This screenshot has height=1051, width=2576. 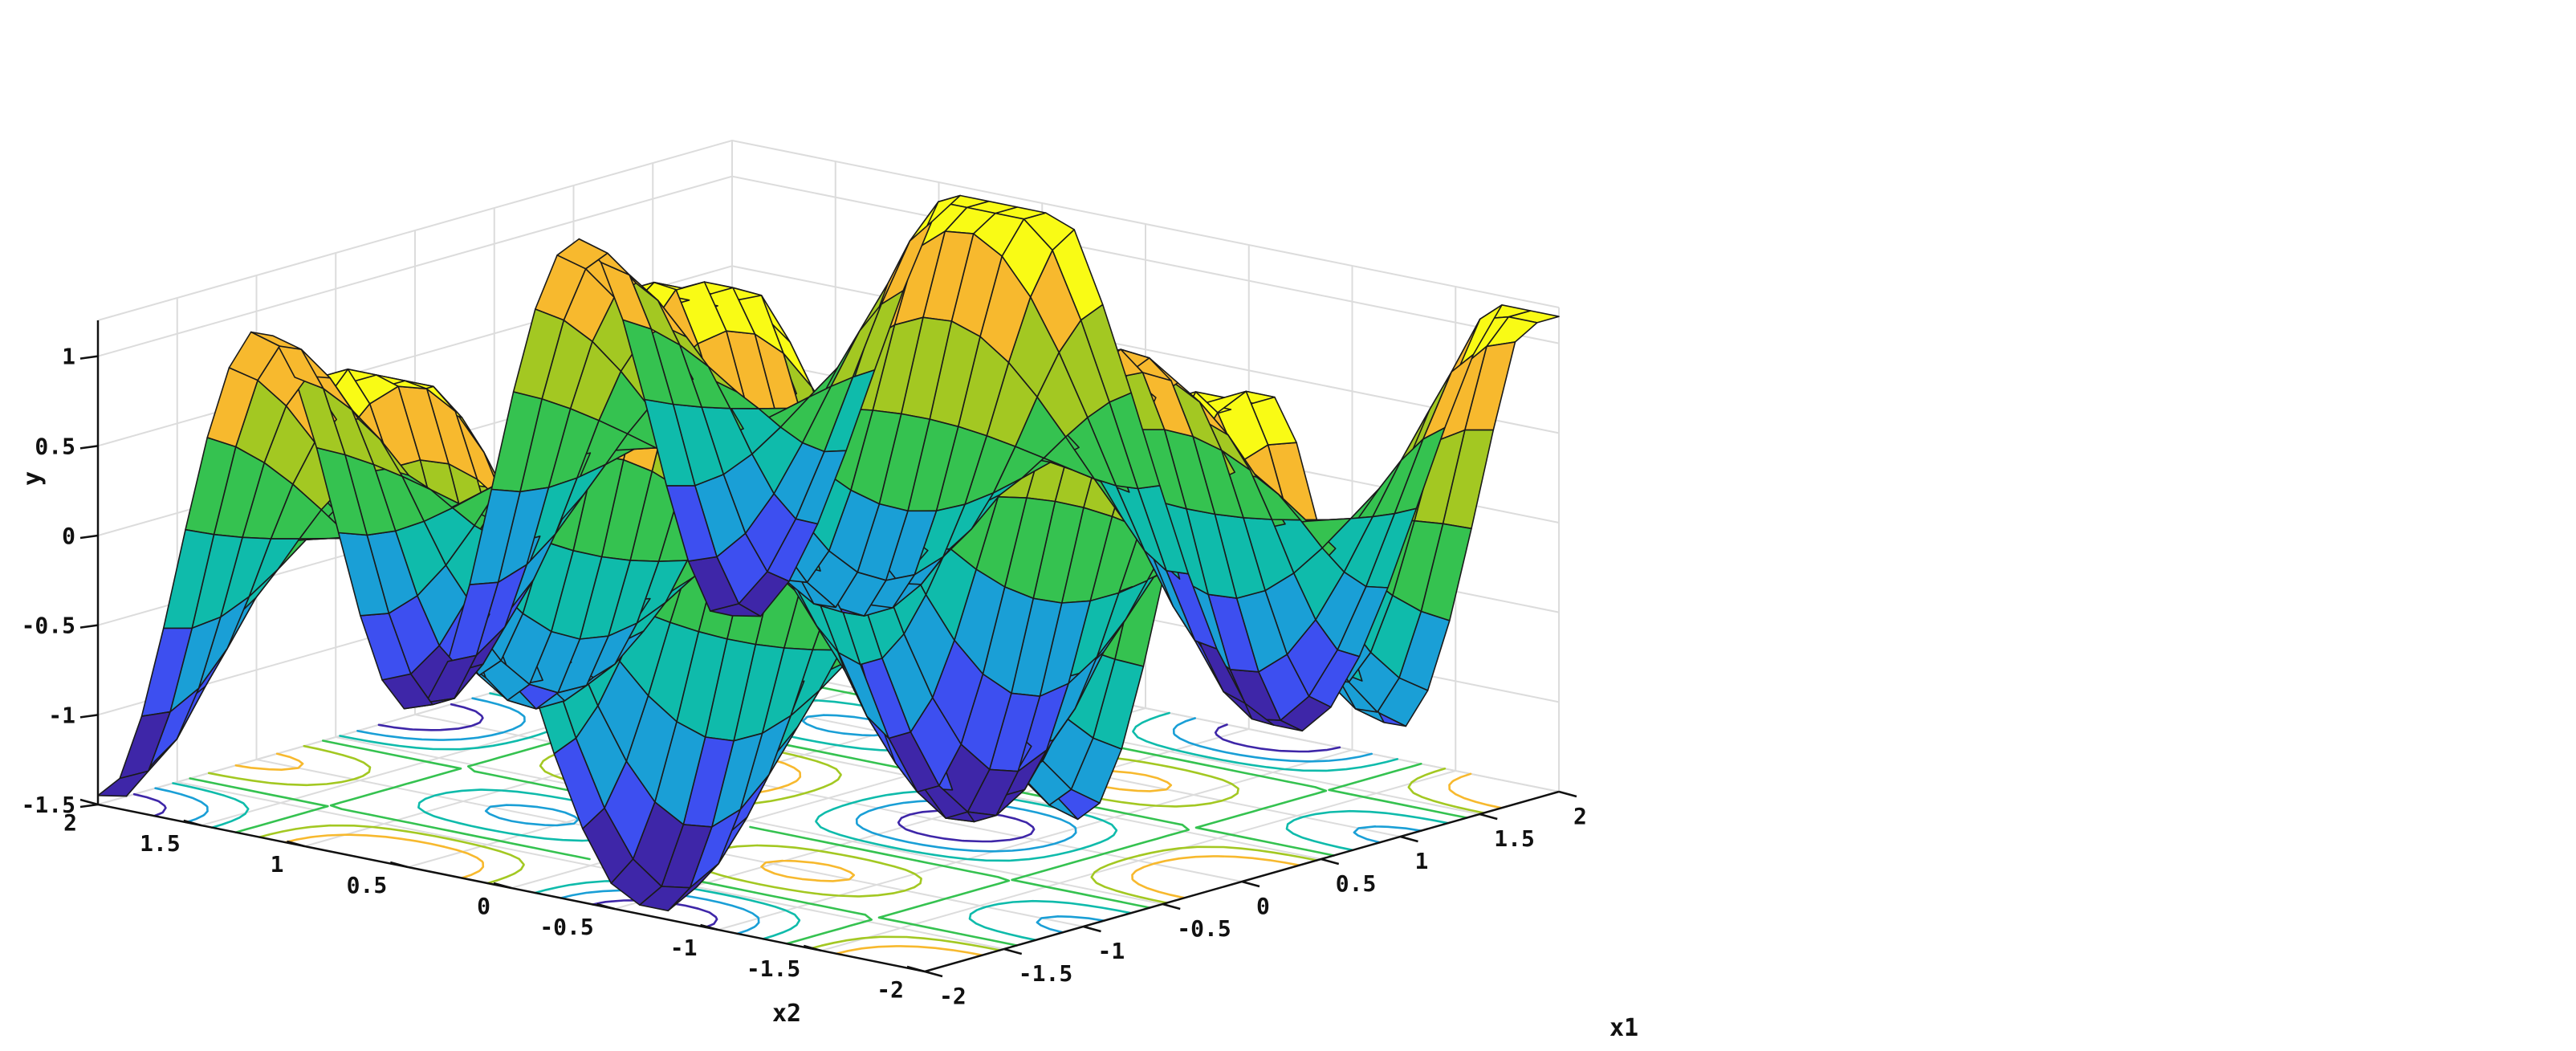 I want to click on x2-axis-label: x2, so click(x=787, y=1014).